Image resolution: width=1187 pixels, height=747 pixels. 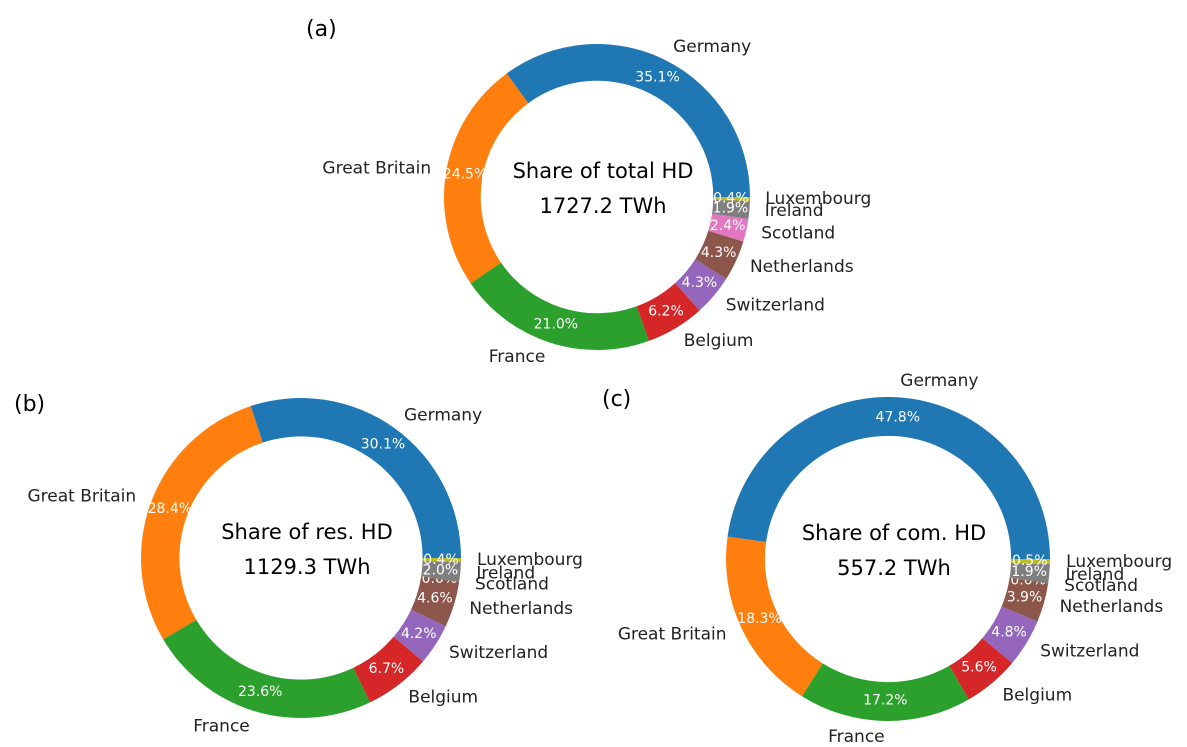 What do you see at coordinates (306, 567) in the screenshot?
I see `center-text: 1129.3 TWh` at bounding box center [306, 567].